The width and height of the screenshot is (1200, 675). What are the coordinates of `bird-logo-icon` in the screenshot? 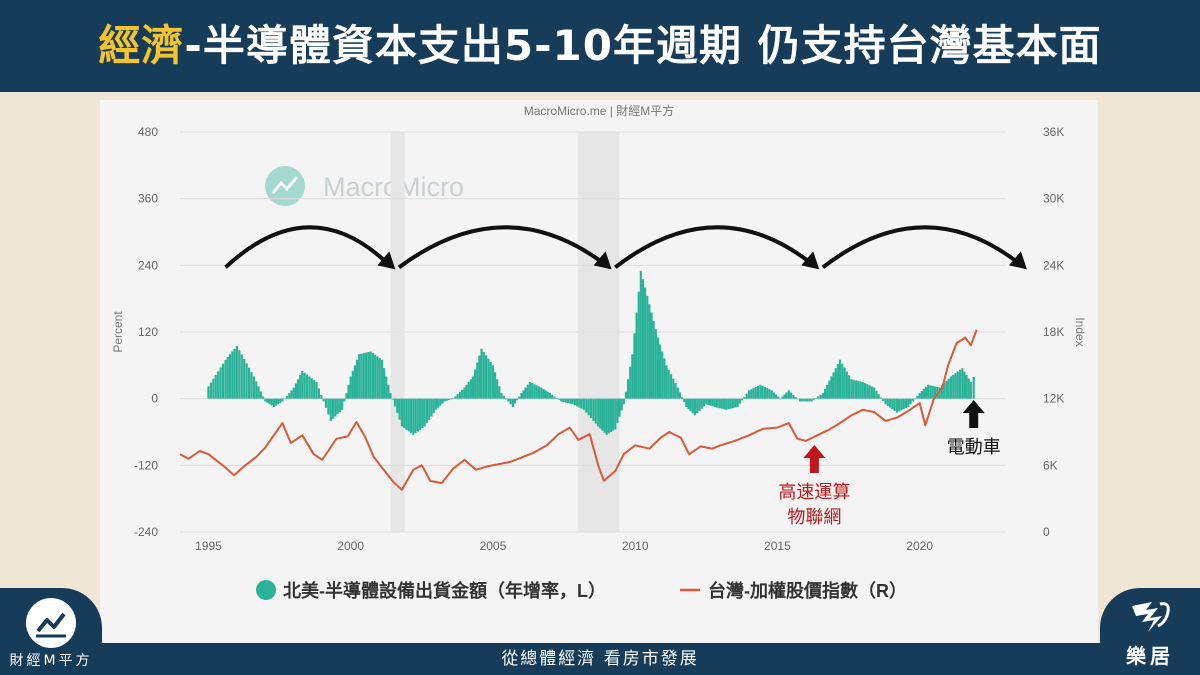 It's located at (1151, 617).